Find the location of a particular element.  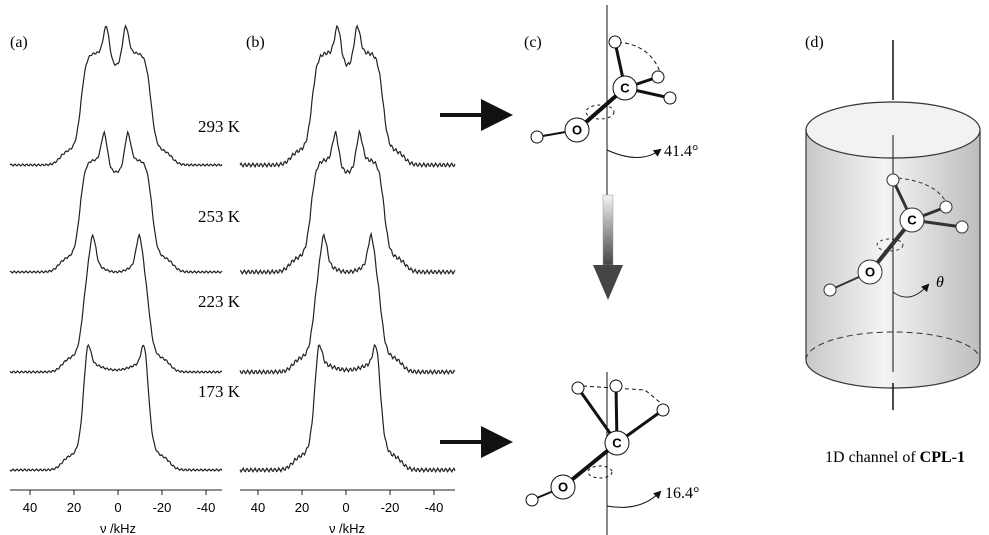

panel-label: (d) is located at coordinates (814, 42).